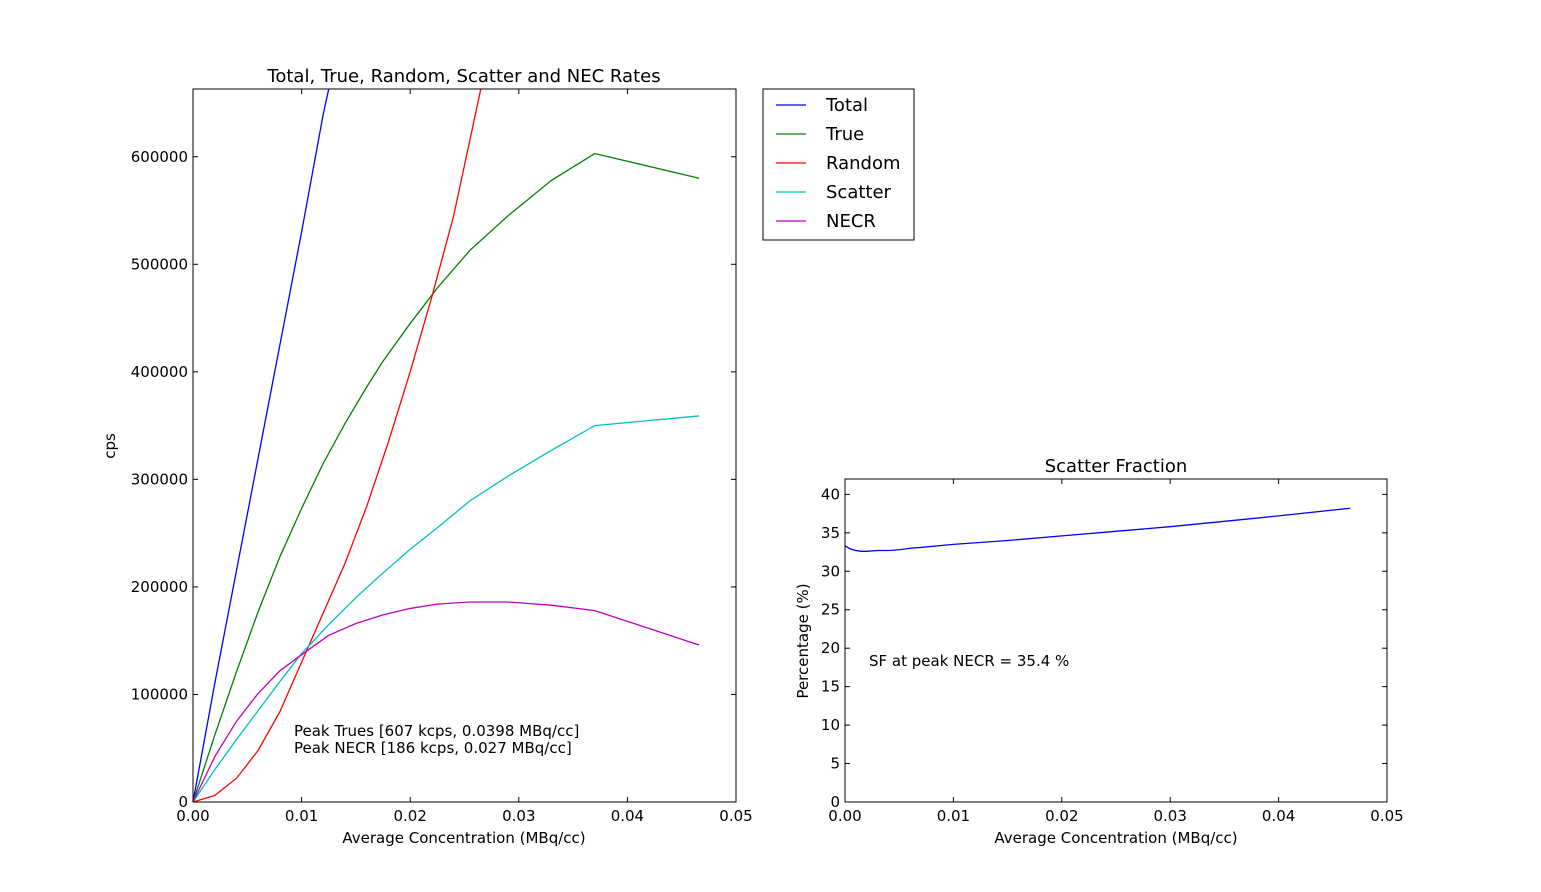 The height and width of the screenshot is (892, 1541). What do you see at coordinates (830, 571) in the screenshot?
I see `y-tick-label: 30` at bounding box center [830, 571].